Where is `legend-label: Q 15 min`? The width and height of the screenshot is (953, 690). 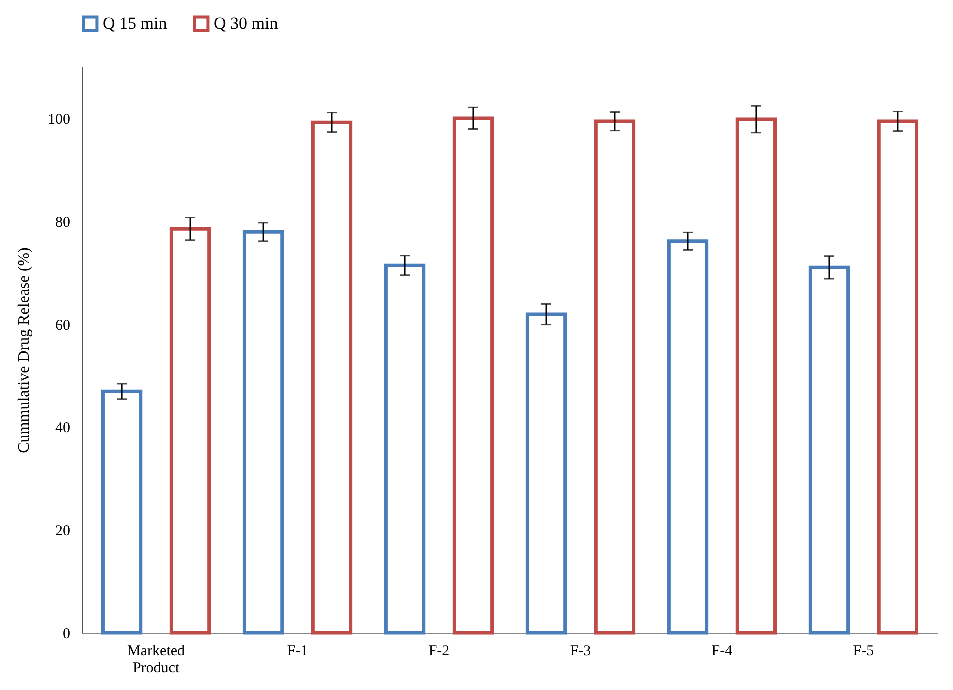 legend-label: Q 15 min is located at coordinates (135, 23).